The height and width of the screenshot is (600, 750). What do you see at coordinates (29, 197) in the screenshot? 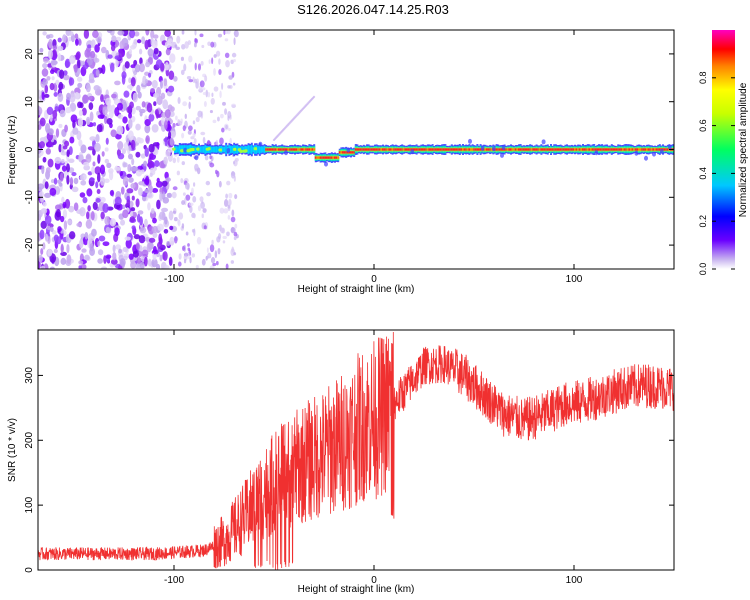
I see `spectrogram-ytick-label: -10` at bounding box center [29, 197].